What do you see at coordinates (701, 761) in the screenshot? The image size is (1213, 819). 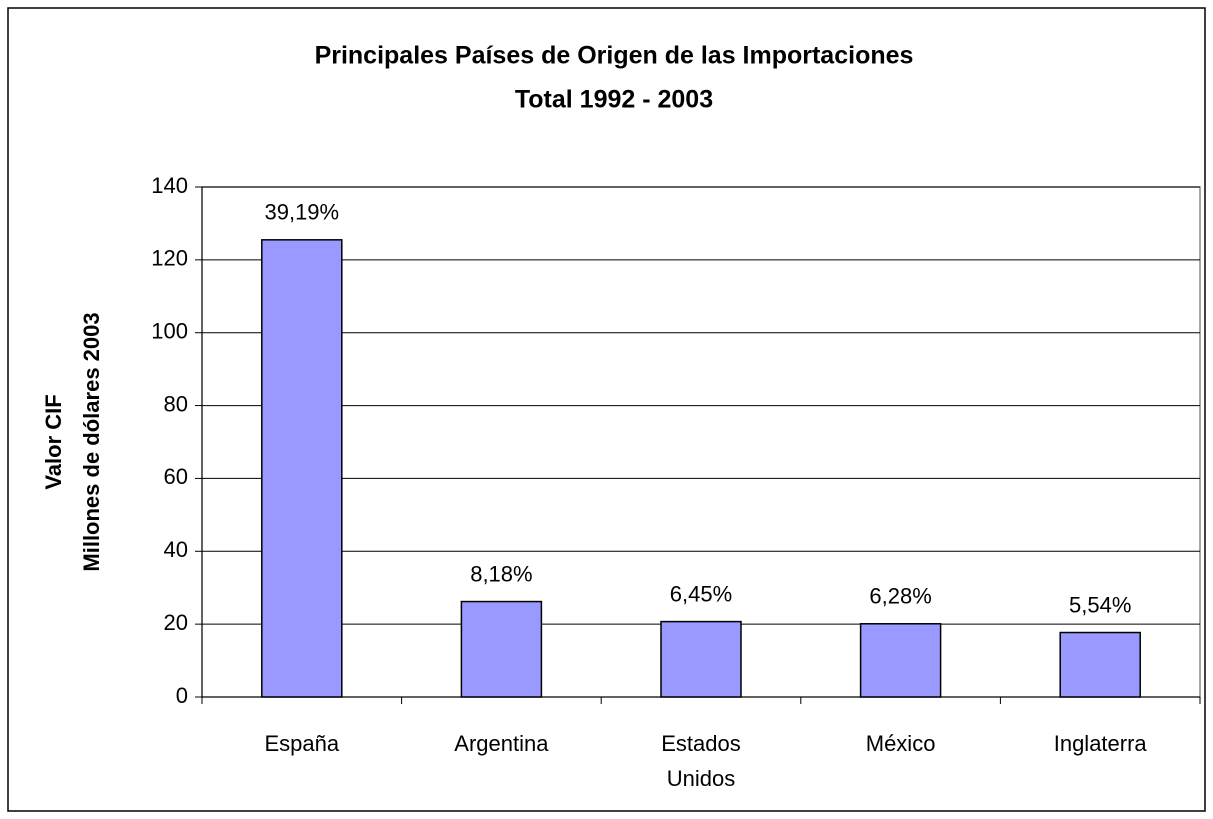 I see `x-tick-label: Estados Unidos` at bounding box center [701, 761].